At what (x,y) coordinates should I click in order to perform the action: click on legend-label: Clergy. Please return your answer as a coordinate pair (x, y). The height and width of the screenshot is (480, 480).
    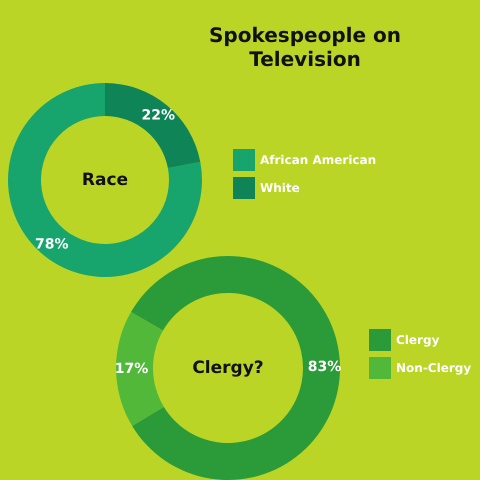
    Looking at the image, I should click on (418, 340).